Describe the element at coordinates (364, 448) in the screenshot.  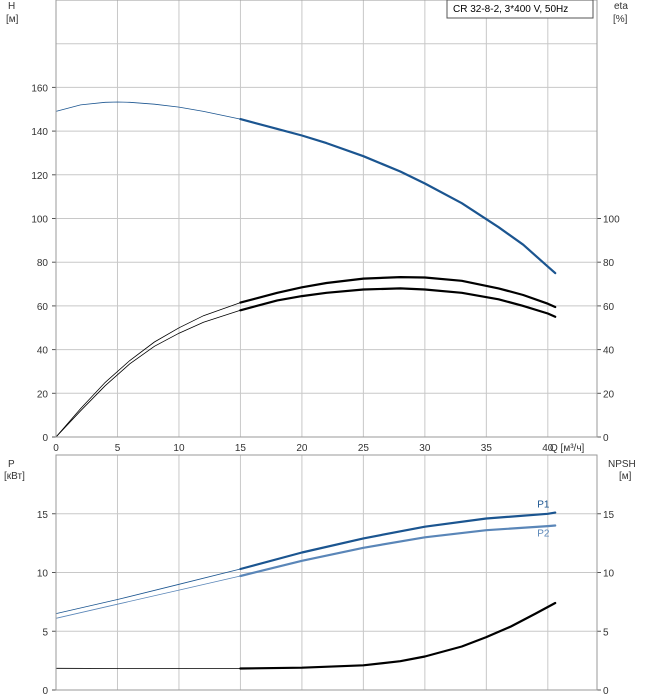
I see `x-tick-label: 25` at that location.